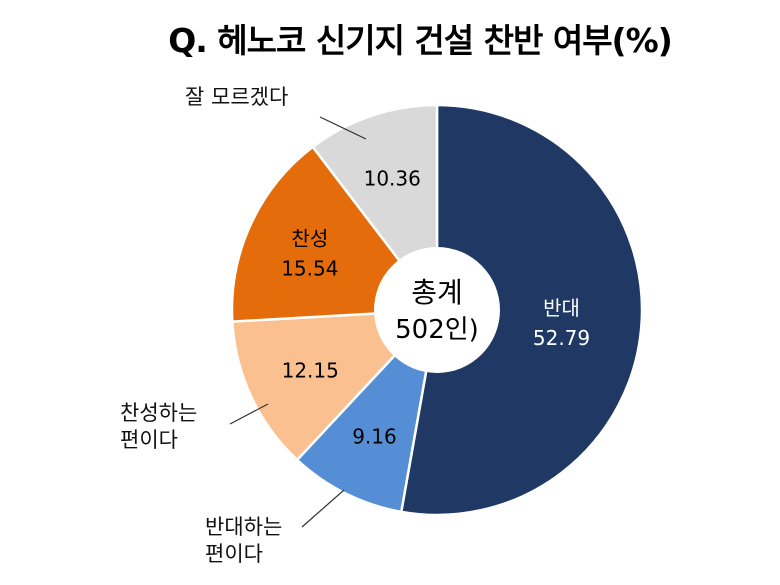  Describe the element at coordinates (437, 310) in the screenshot. I see `center-hole` at that location.